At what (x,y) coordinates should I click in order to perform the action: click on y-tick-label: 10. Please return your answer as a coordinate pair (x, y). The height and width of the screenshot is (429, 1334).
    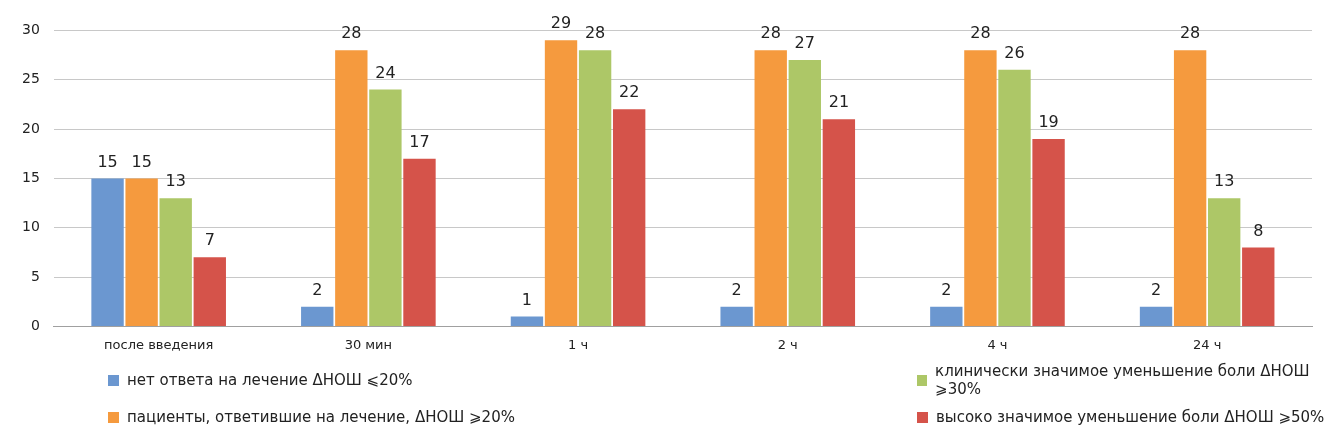
    Looking at the image, I should click on (30, 226).